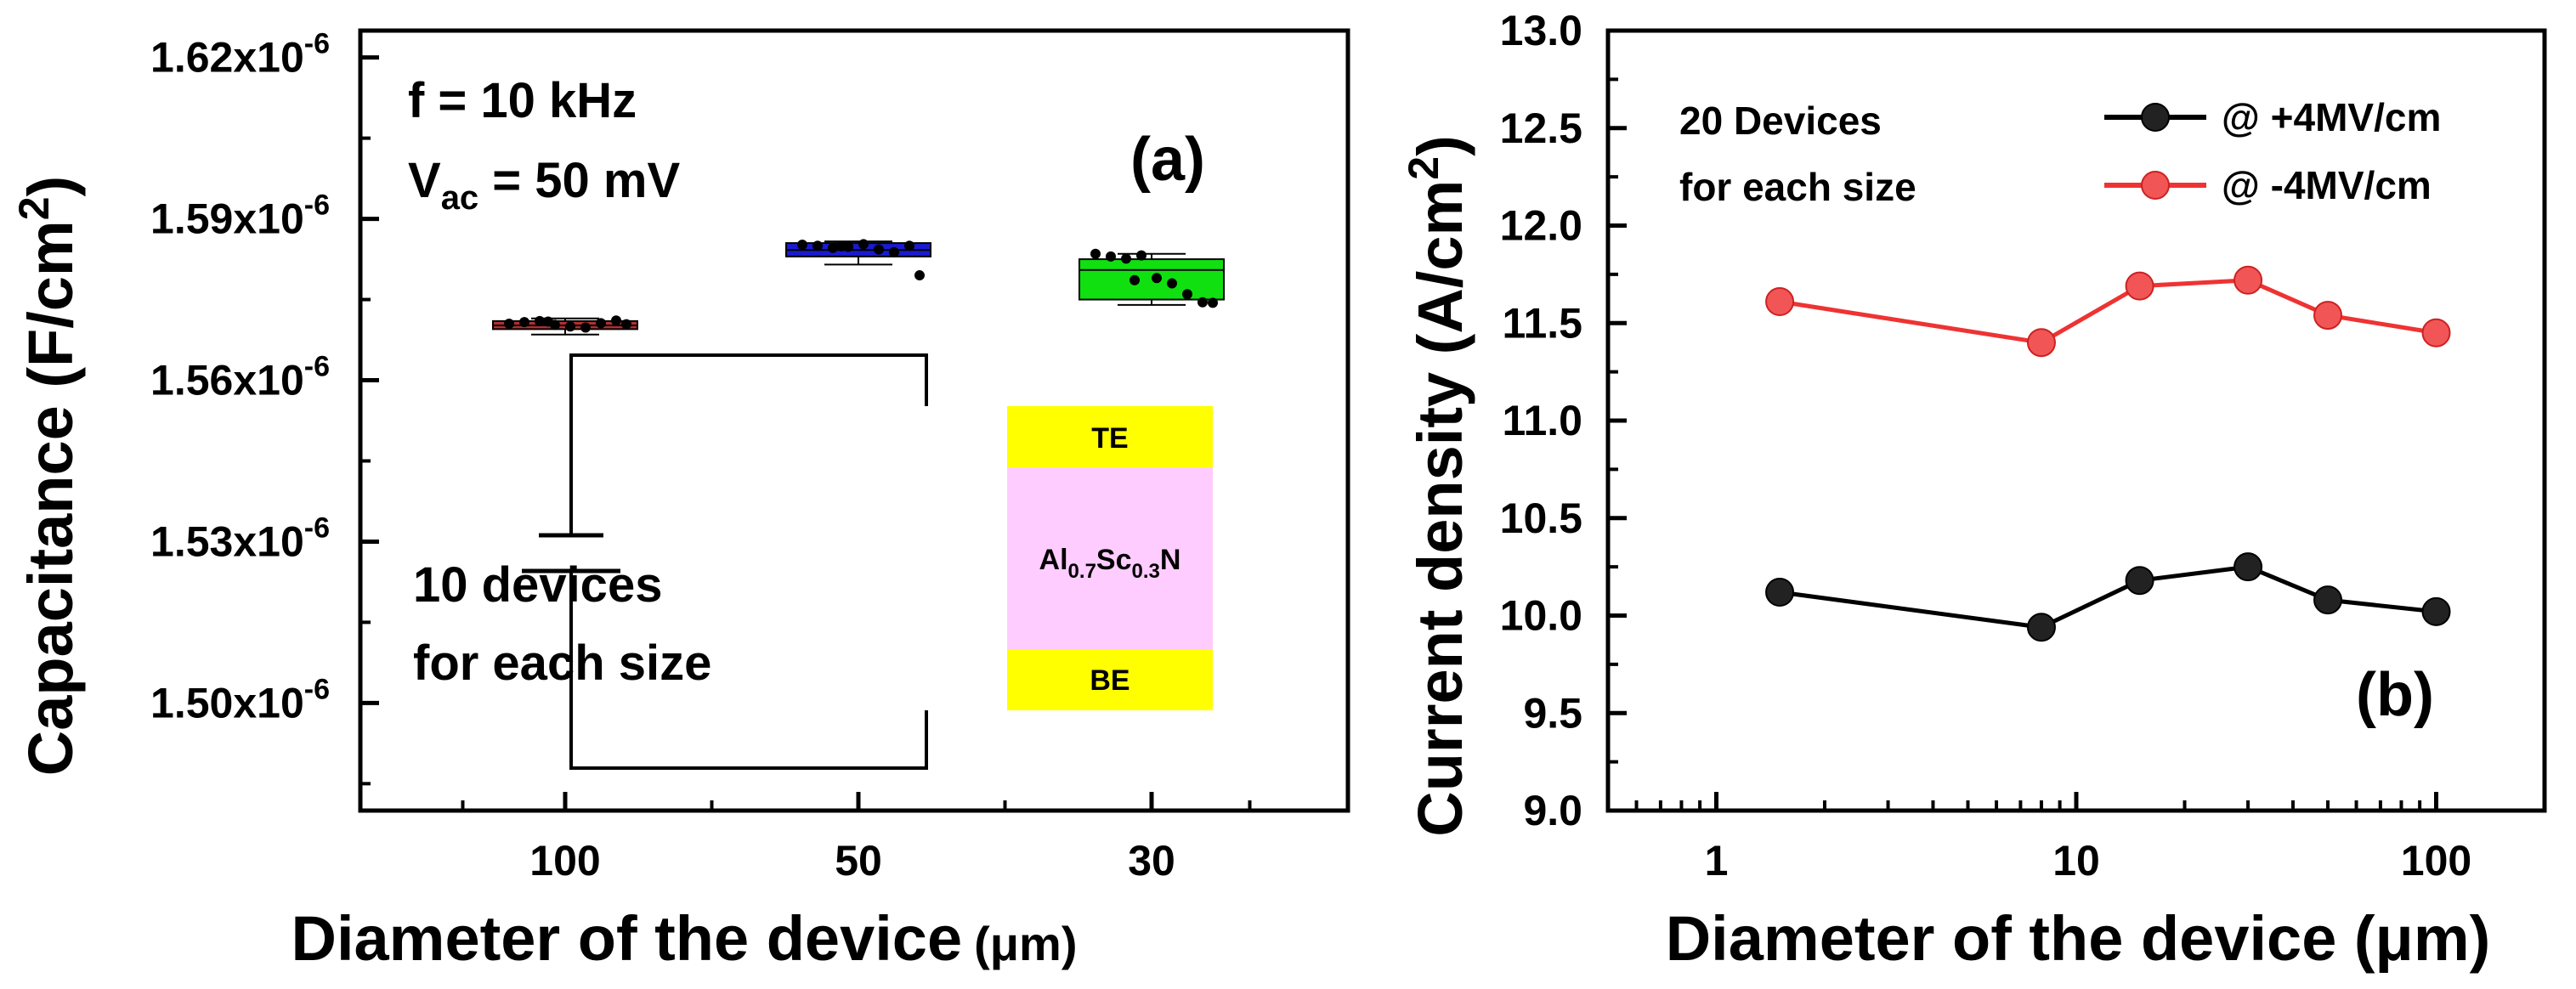 The image size is (2576, 989). What do you see at coordinates (2076, 860) in the screenshot?
I see `panel-b-x-tick-label-1: 10` at bounding box center [2076, 860].